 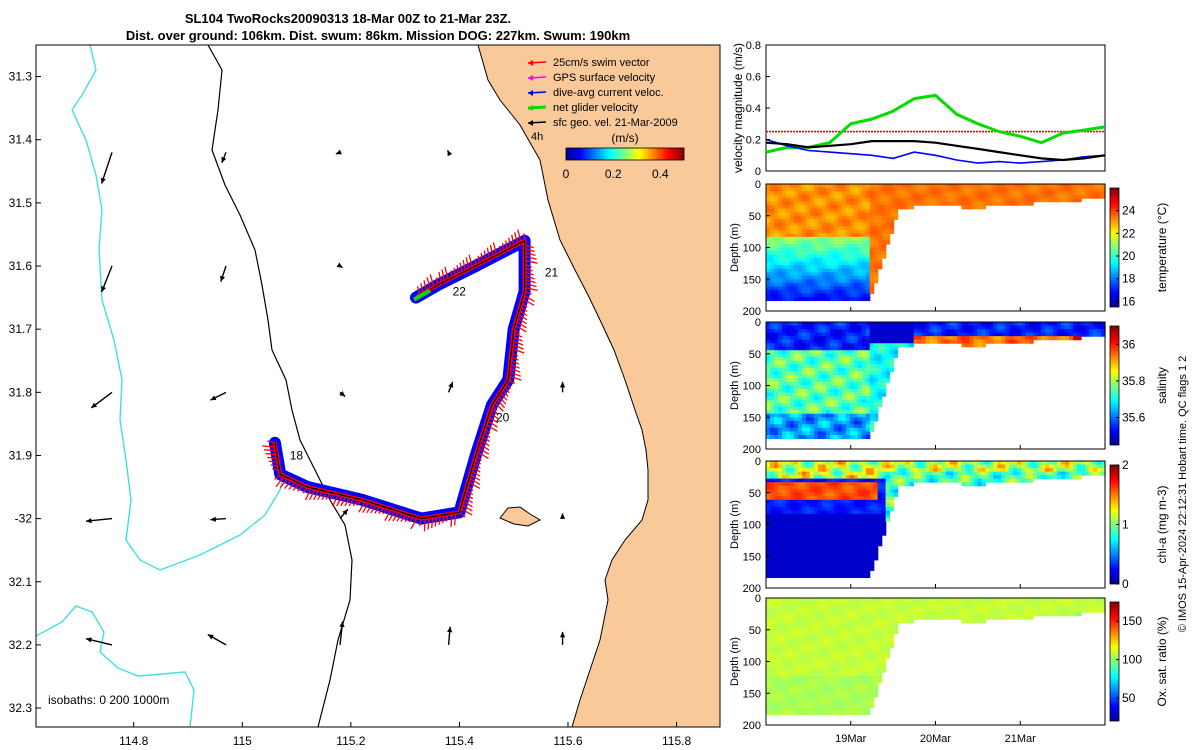 What do you see at coordinates (1129, 698) in the screenshot?
I see `section-colorbar-tick-label: 50` at bounding box center [1129, 698].